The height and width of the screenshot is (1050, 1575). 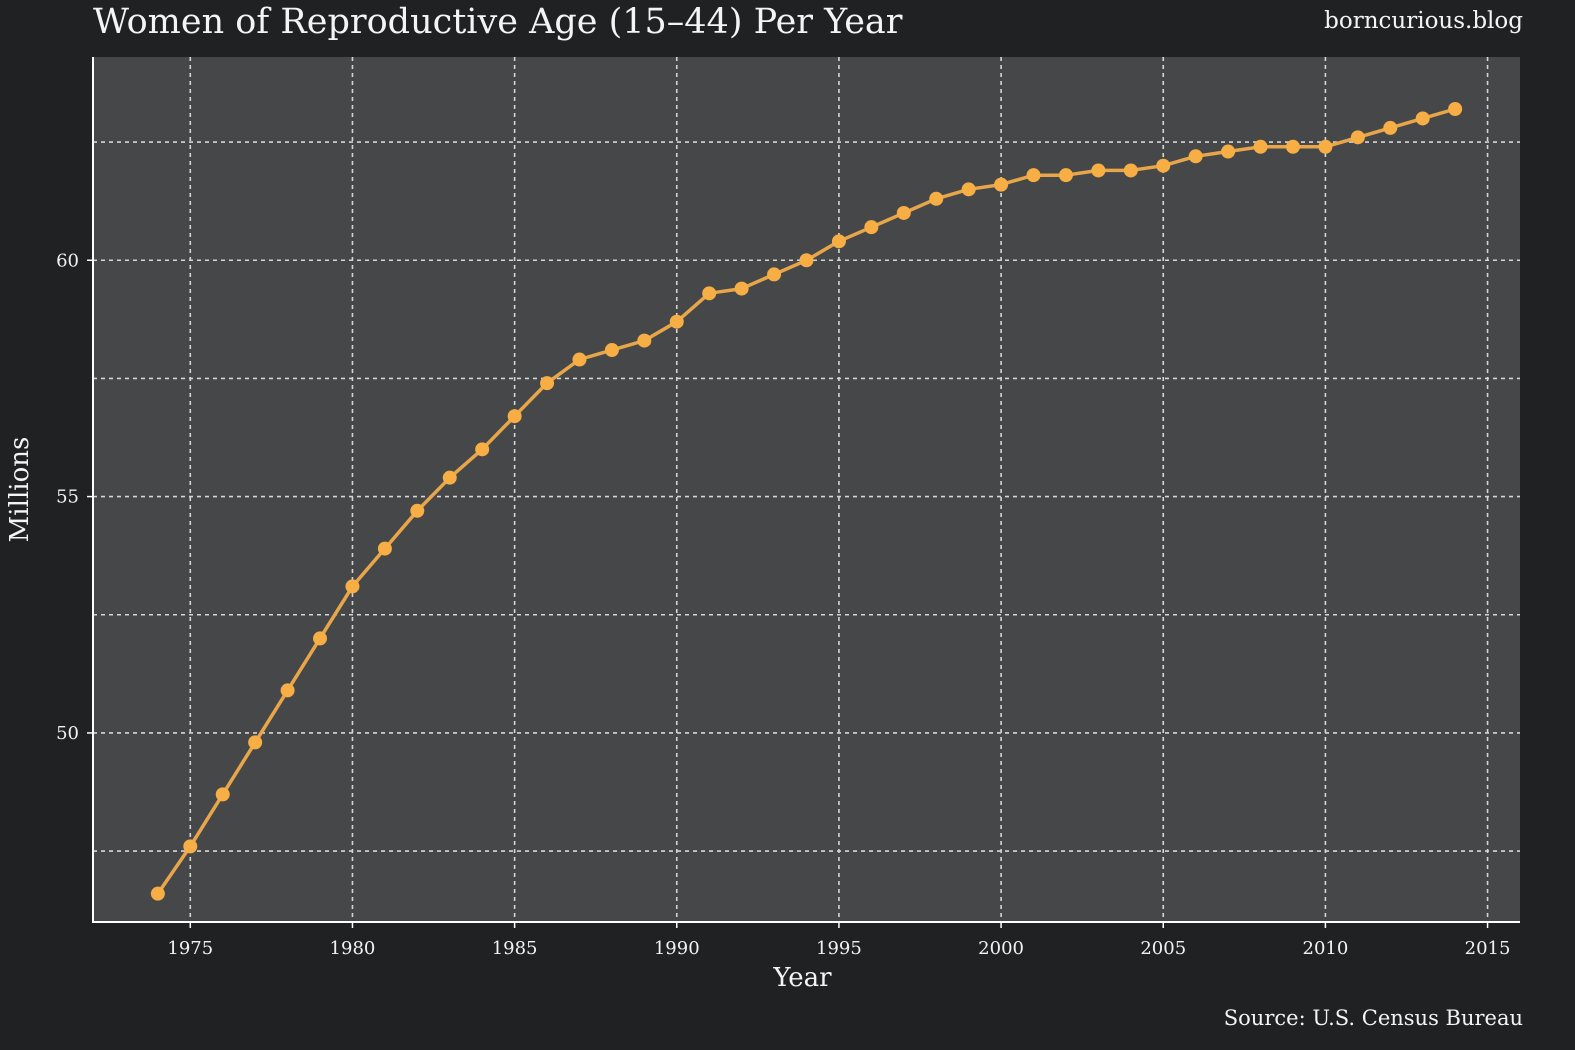 I want to click on x-tick-label: 1990, so click(x=677, y=948).